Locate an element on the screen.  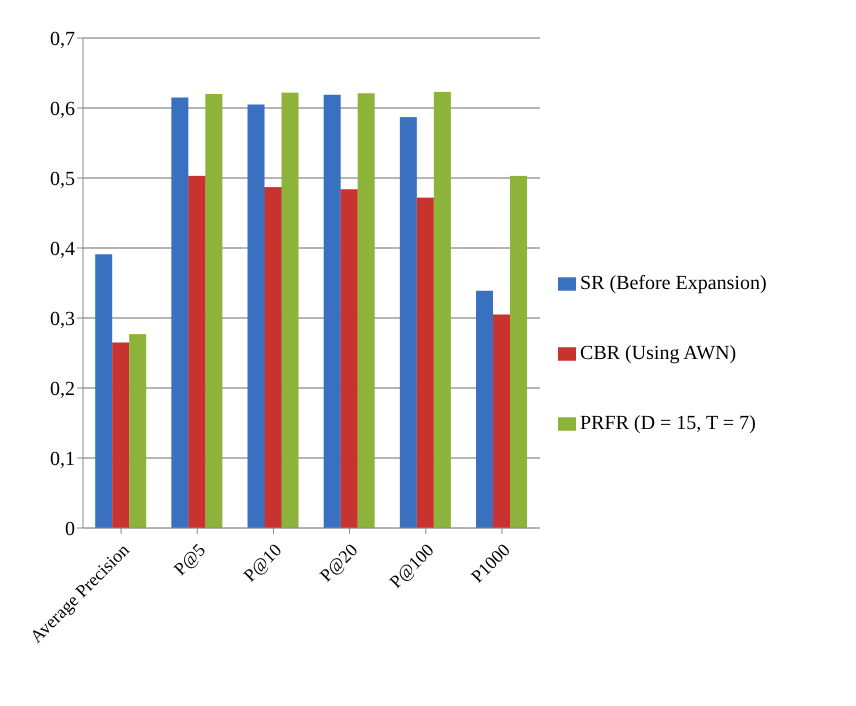
legend-label: PRFR (D = 15, T = 7) is located at coordinates (668, 423).